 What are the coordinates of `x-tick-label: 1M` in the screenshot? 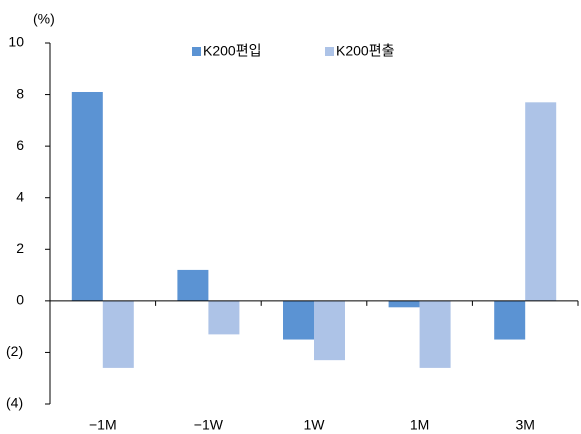 It's located at (419, 425).